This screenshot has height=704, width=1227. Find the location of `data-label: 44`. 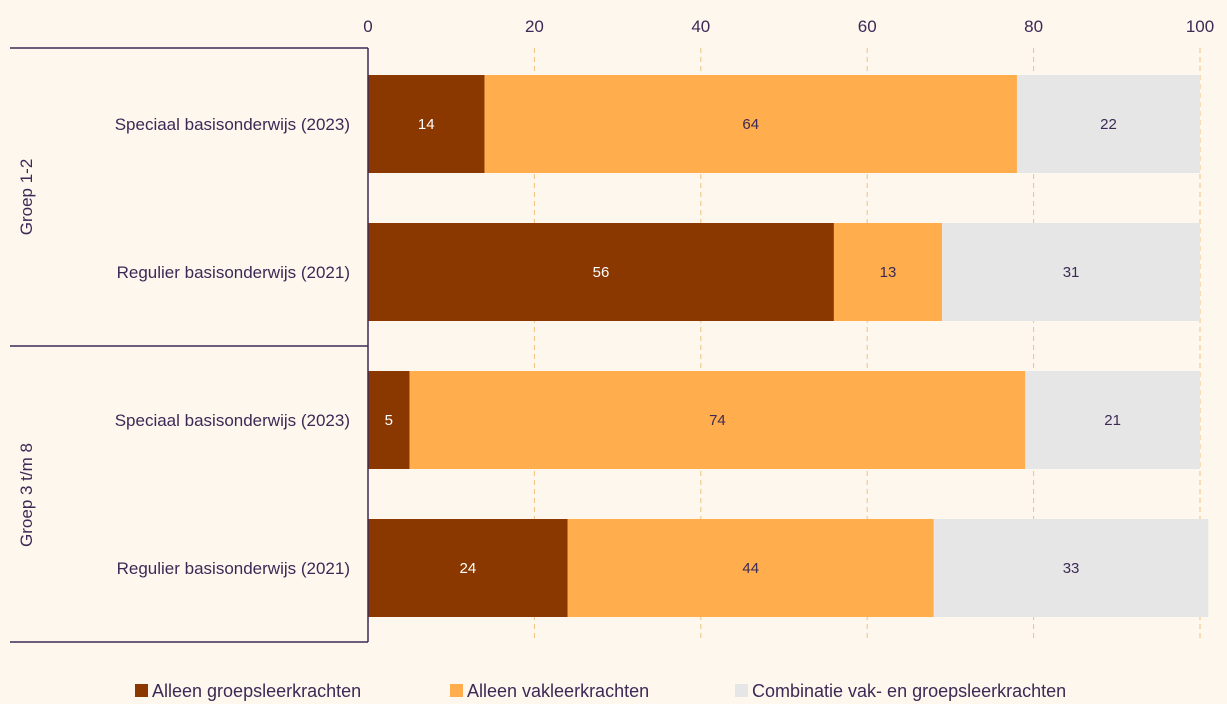

data-label: 44 is located at coordinates (750, 568).